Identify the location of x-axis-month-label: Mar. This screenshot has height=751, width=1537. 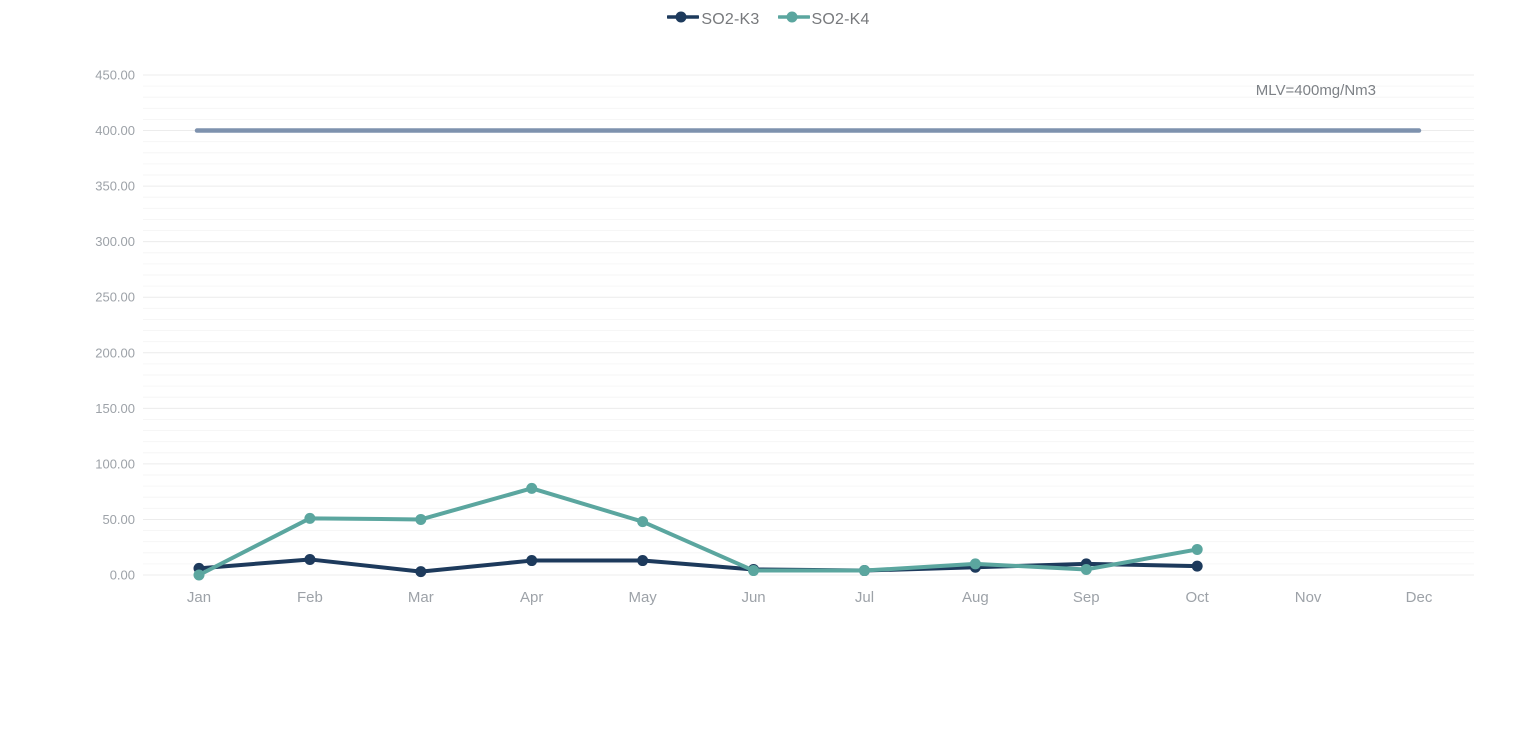
(421, 597).